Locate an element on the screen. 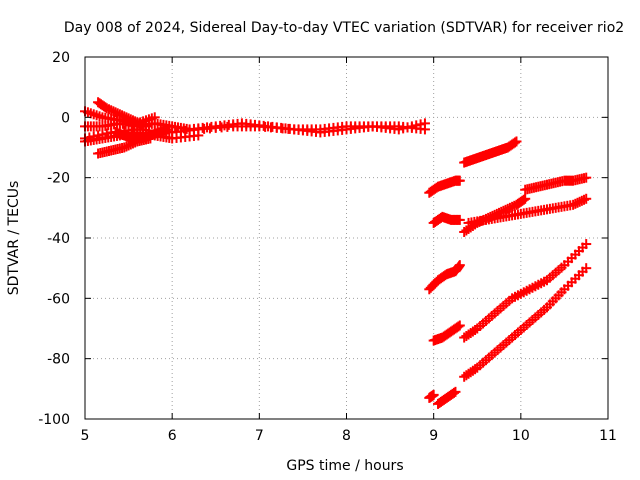  y-axis-label: SDTVAR / TECUs is located at coordinates (14, 238).